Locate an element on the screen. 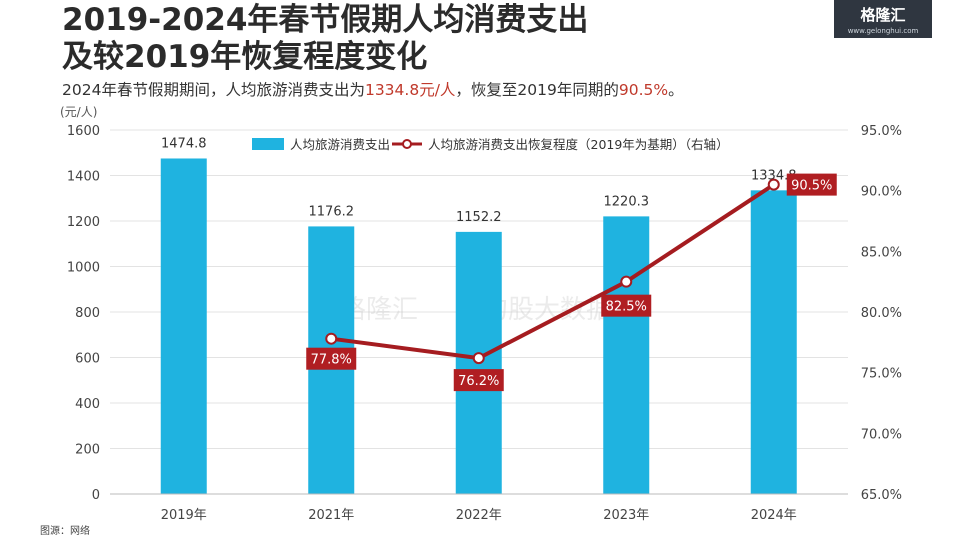  line-value-label: 82.5% is located at coordinates (626, 307).